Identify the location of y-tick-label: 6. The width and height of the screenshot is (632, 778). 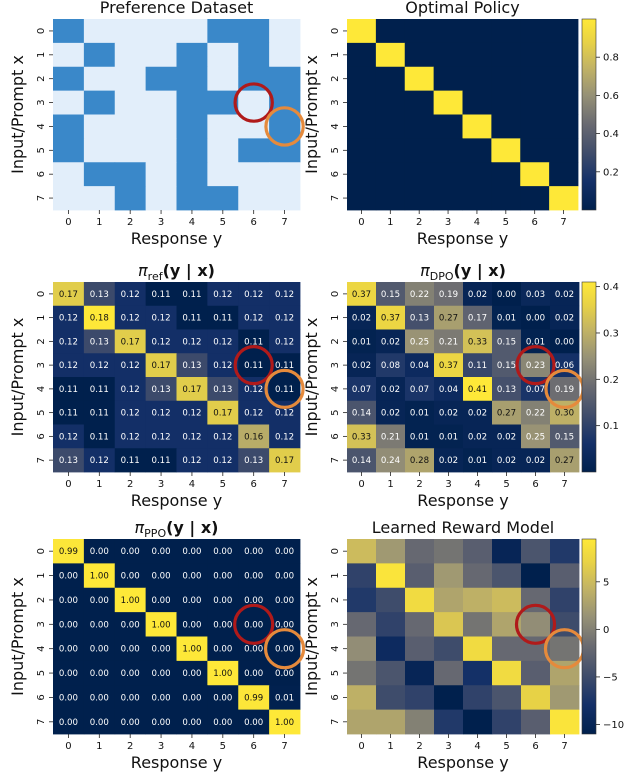
(335, 174).